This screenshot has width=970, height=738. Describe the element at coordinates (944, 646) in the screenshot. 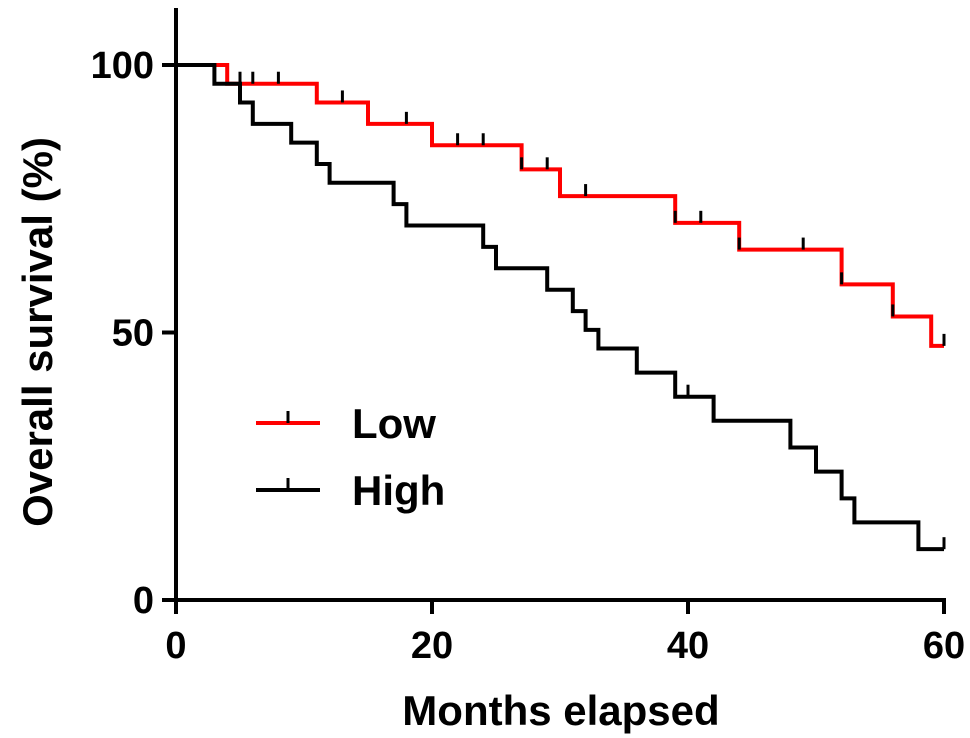

I see `x-tick-label: 60` at that location.